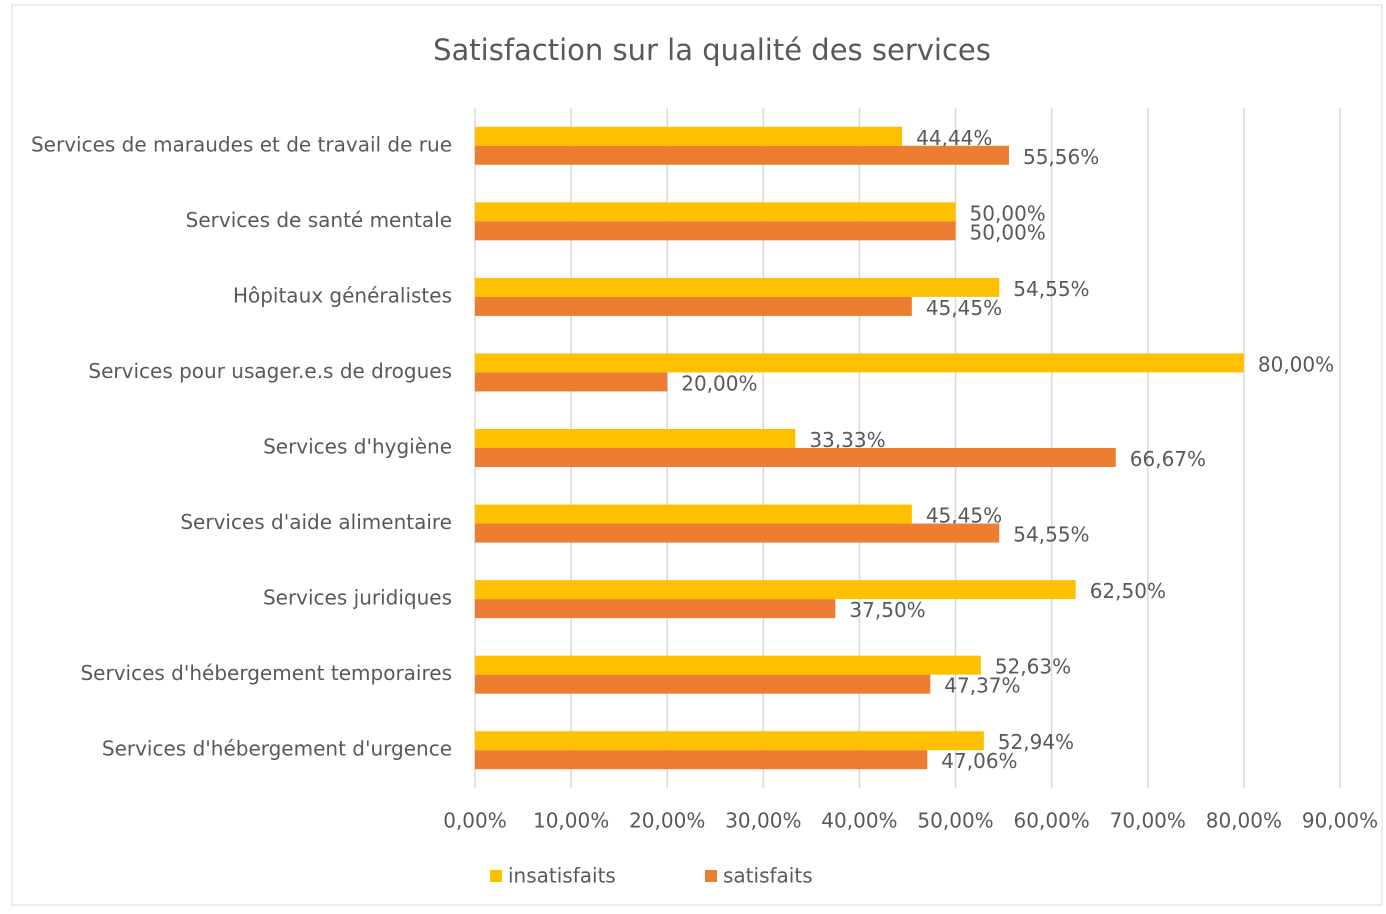  What do you see at coordinates (1061, 157) in the screenshot?
I see `data-label: 55,56%` at bounding box center [1061, 157].